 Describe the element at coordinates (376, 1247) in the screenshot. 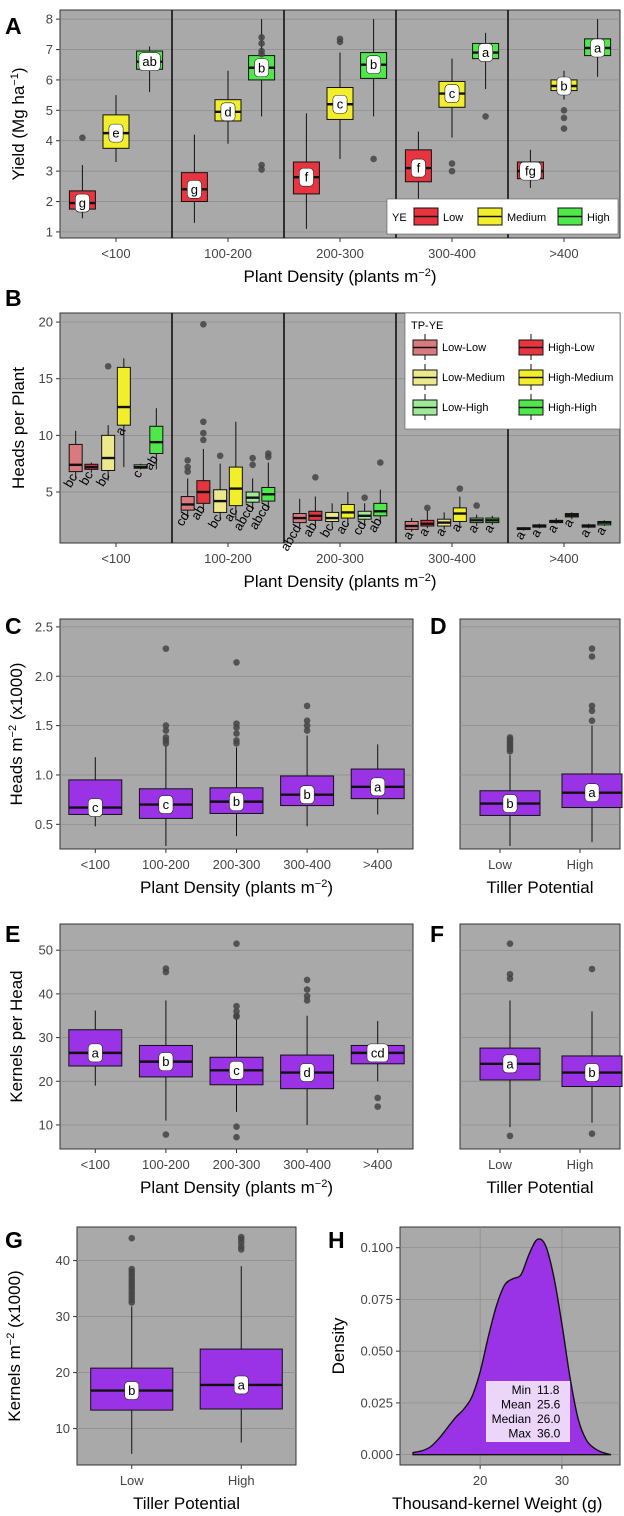

I see `y-tick-label: 0.100` at that location.